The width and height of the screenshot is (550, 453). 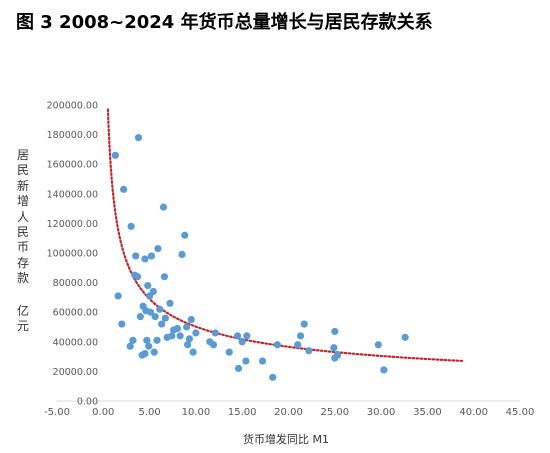 What do you see at coordinates (72, 106) in the screenshot?
I see `y-tick-label: 200000.00` at bounding box center [72, 106].